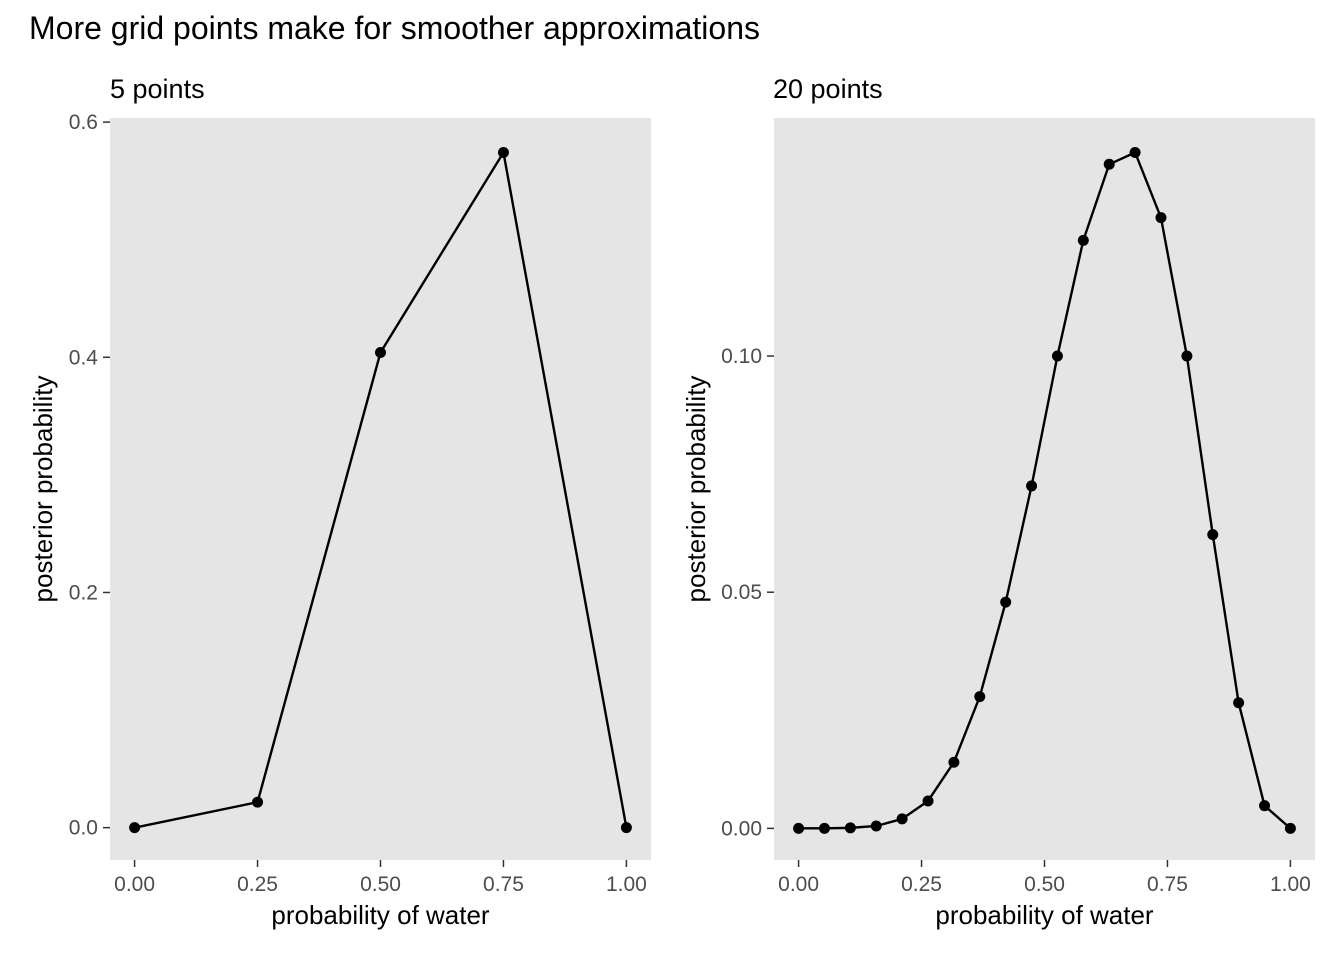 Image resolution: width=1344 pixels, height=960 pixels. Describe the element at coordinates (828, 89) in the screenshot. I see `panel-subtitle: 20 points` at that location.